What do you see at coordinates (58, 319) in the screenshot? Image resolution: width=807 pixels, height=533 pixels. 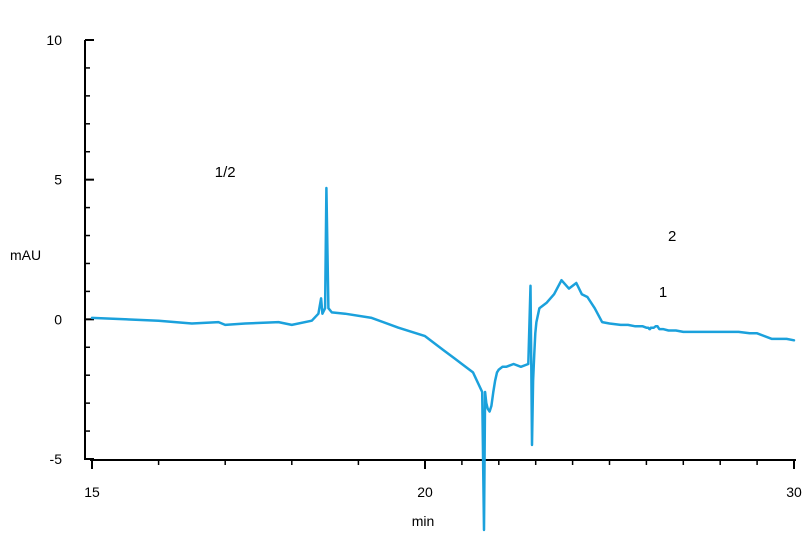 I see `y-tick-label: 0` at bounding box center [58, 319].